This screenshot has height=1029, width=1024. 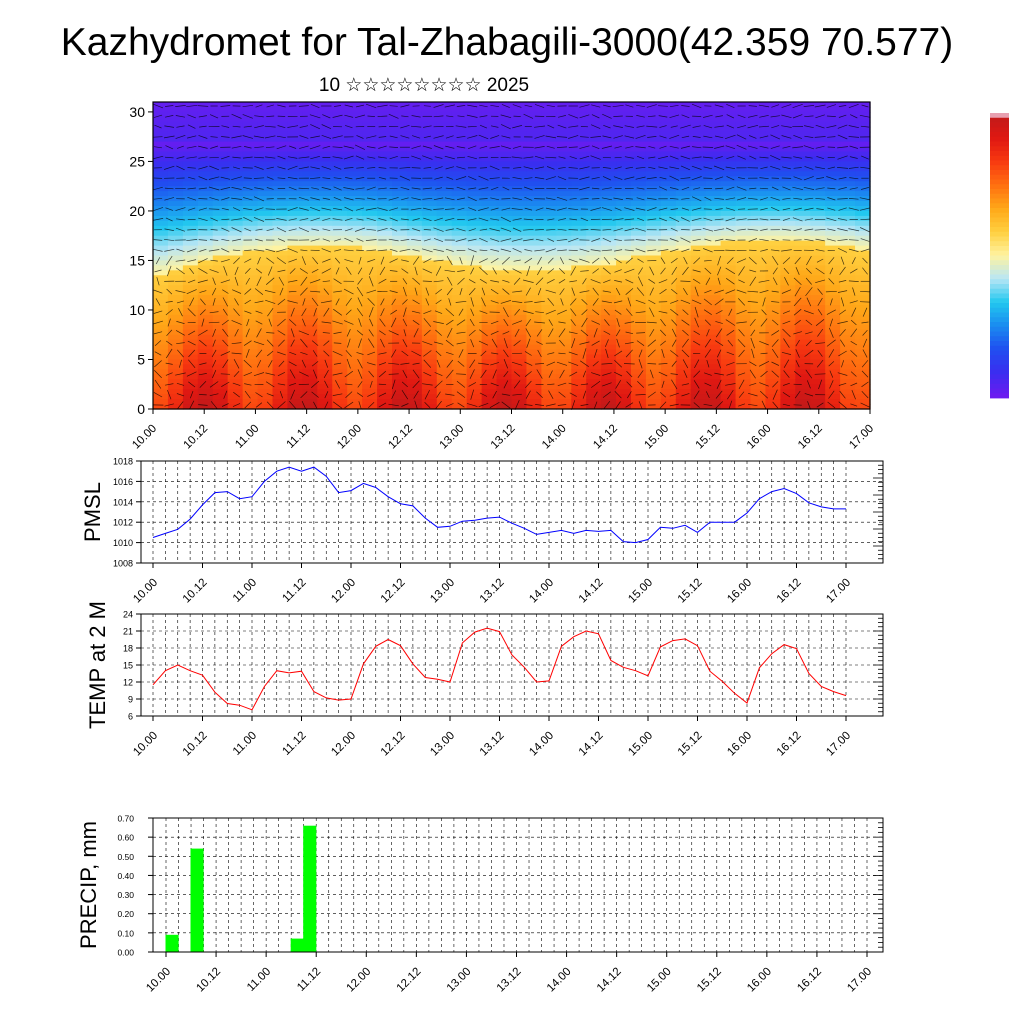 What do you see at coordinates (130, 700) in the screenshot?
I see `y-tick-label: 9` at bounding box center [130, 700].